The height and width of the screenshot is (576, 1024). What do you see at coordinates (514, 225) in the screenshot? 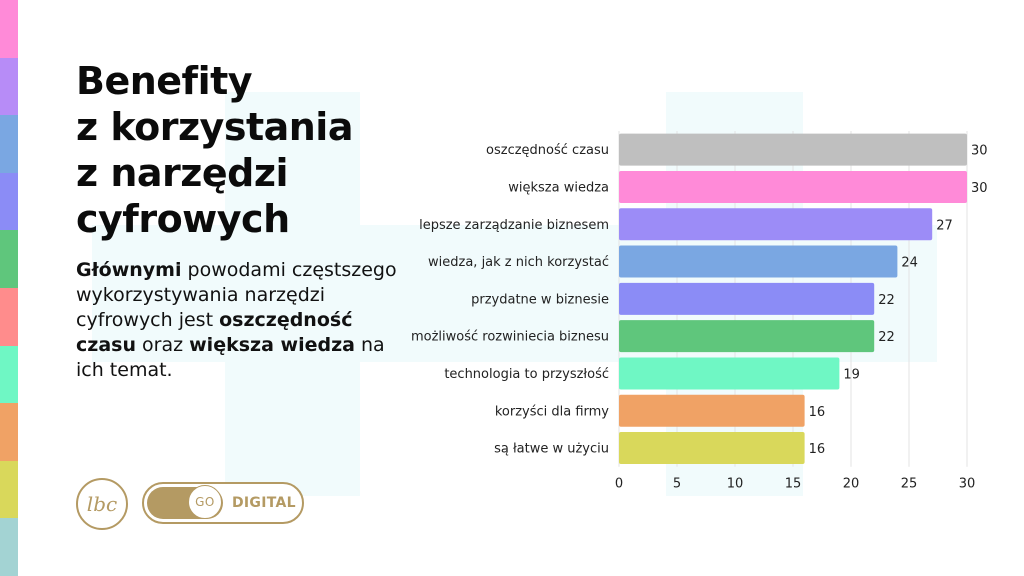
I see `category-label: lepsze zarządzanie biznesem` at bounding box center [514, 225].